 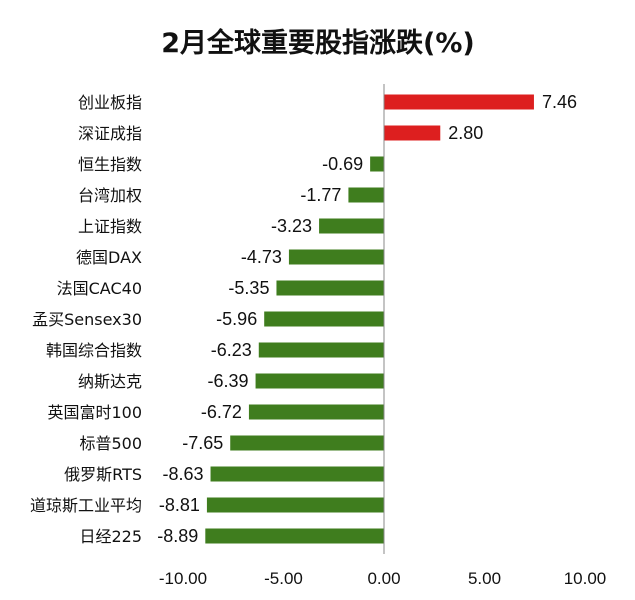 What do you see at coordinates (110, 133) in the screenshot?
I see `category-label: 深证成指` at bounding box center [110, 133].